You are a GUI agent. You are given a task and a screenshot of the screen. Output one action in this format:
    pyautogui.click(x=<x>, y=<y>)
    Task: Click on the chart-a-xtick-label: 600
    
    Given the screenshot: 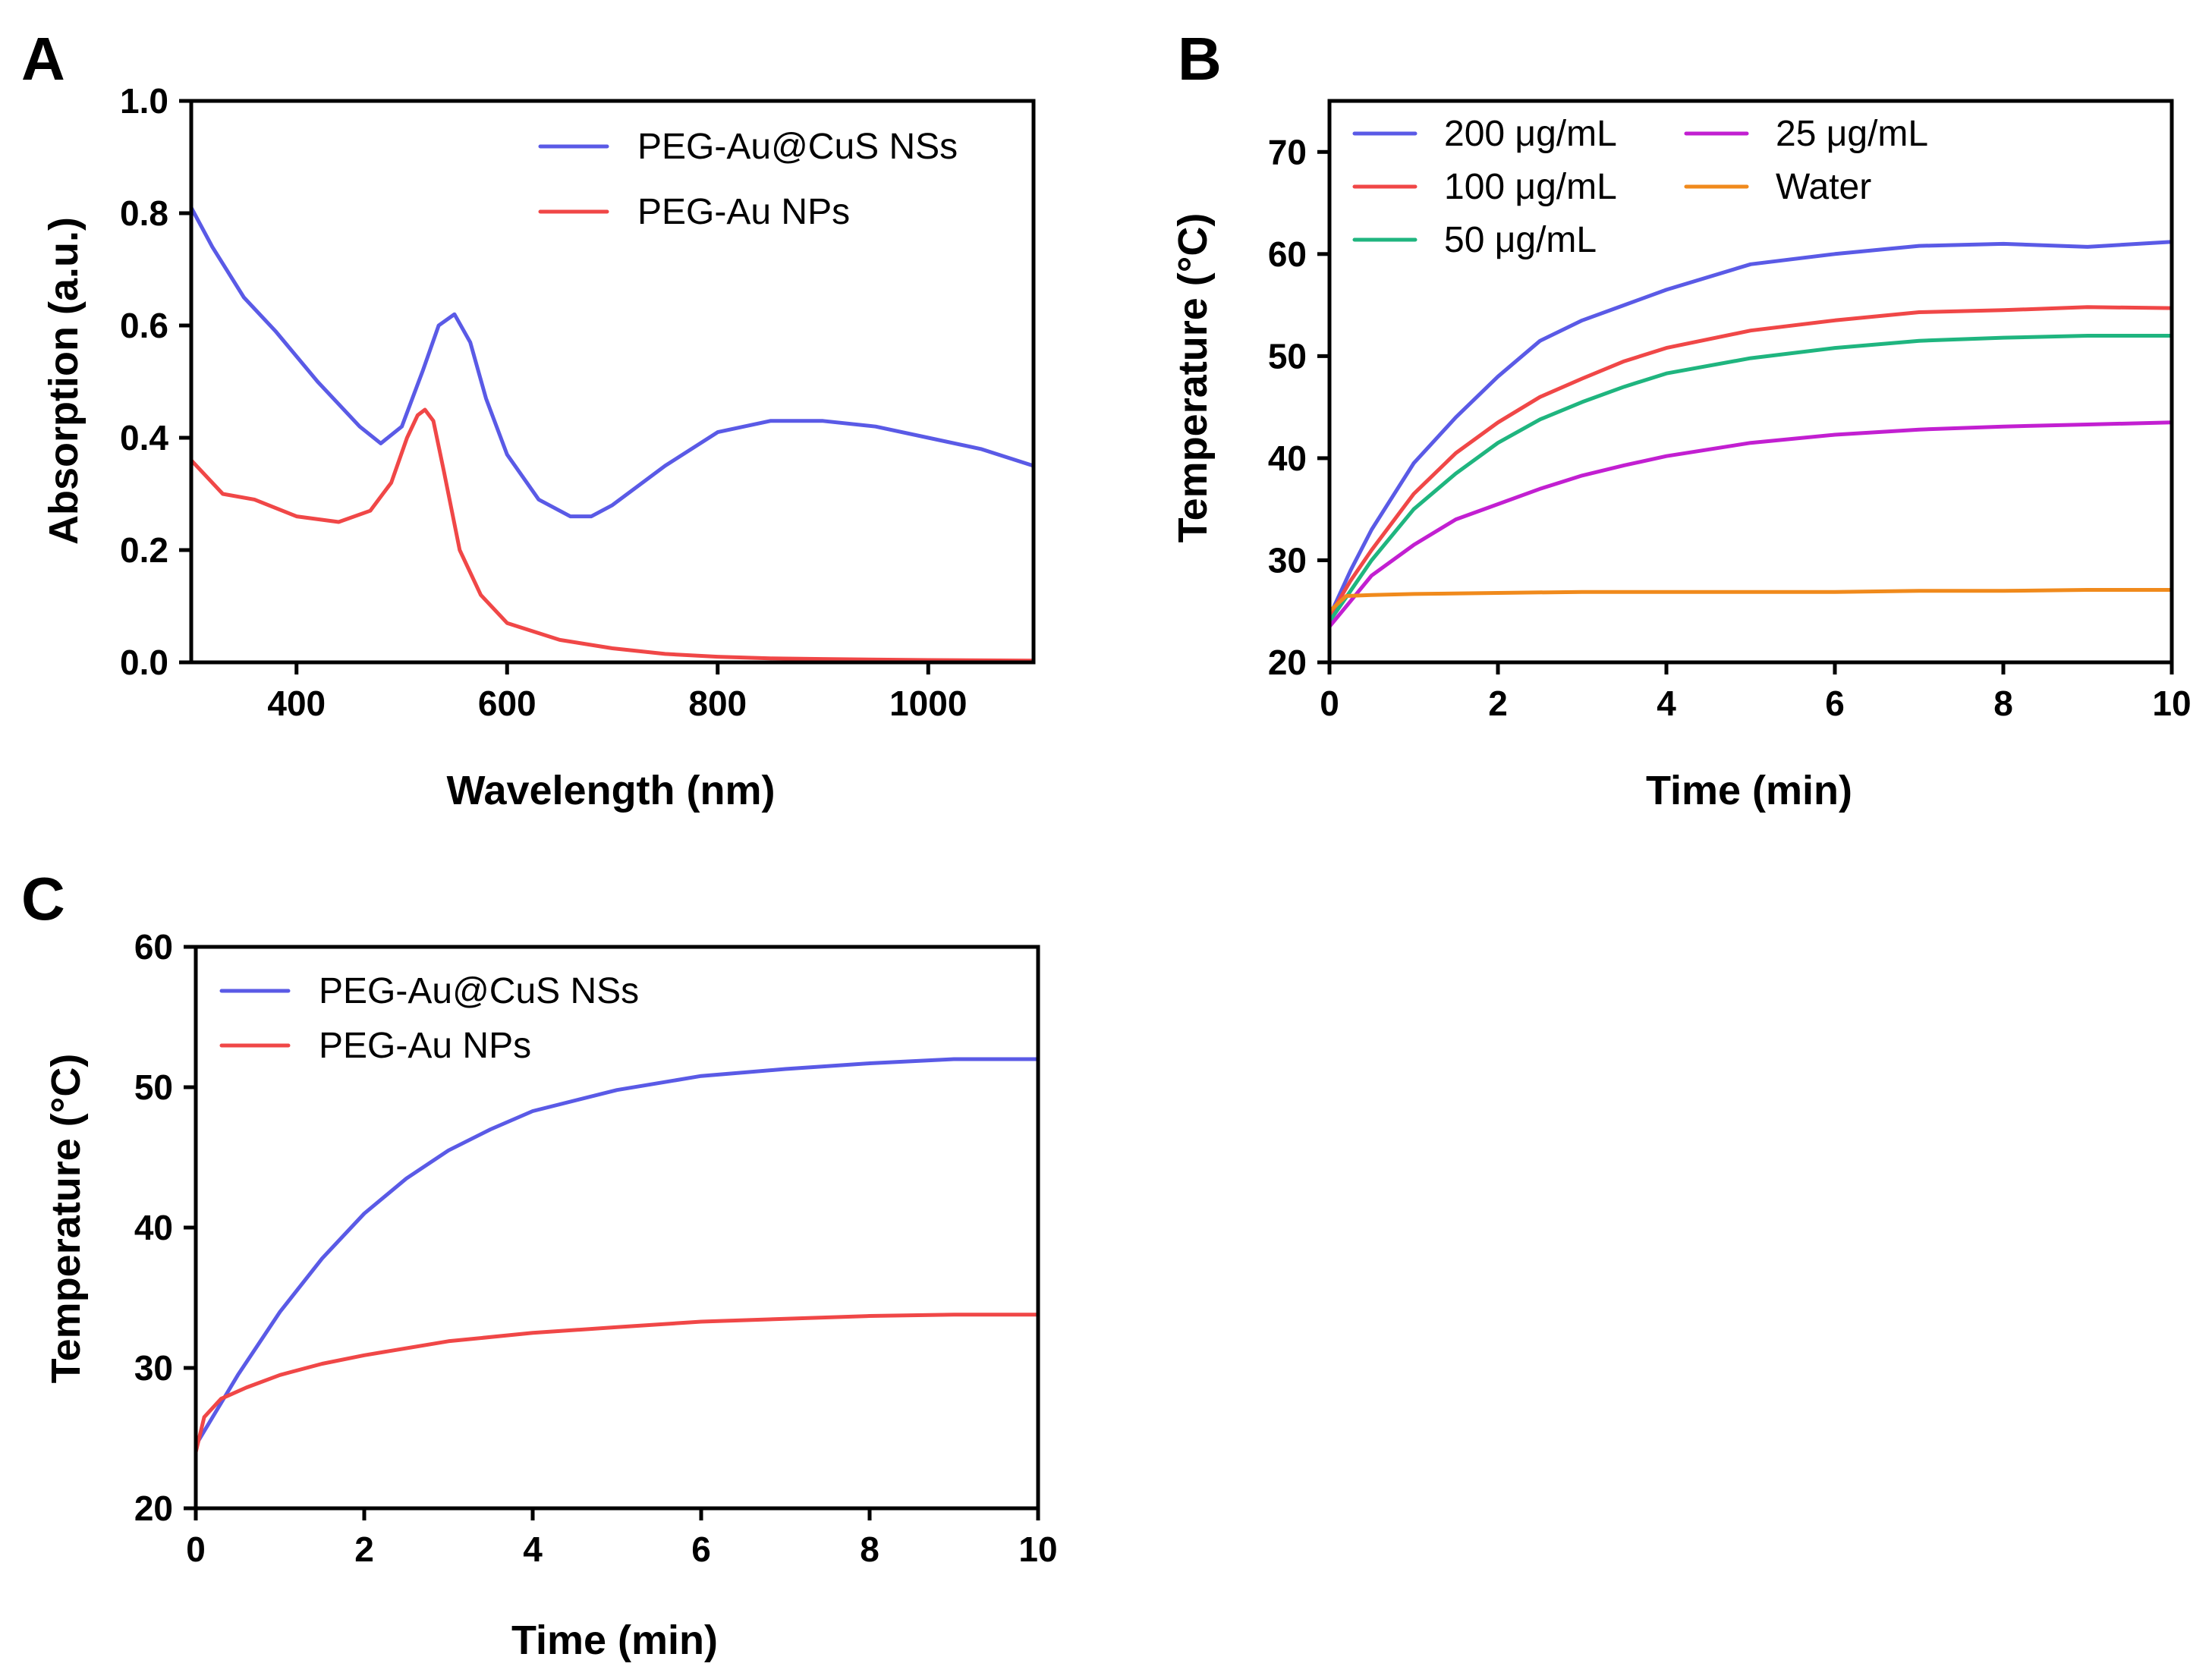 What is the action you would take?
    pyautogui.click(x=507, y=703)
    